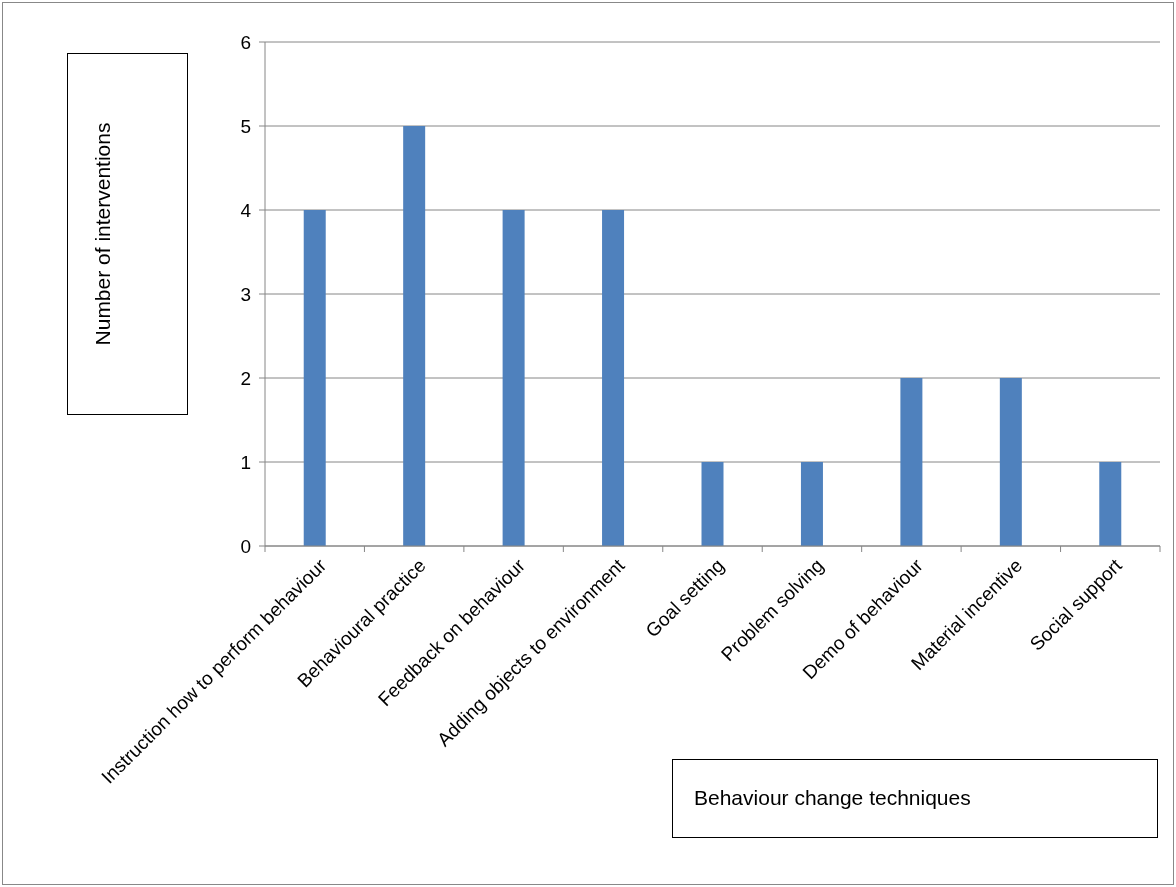 This screenshot has height=887, width=1176. I want to click on y-tick-label: 4, so click(246, 210).